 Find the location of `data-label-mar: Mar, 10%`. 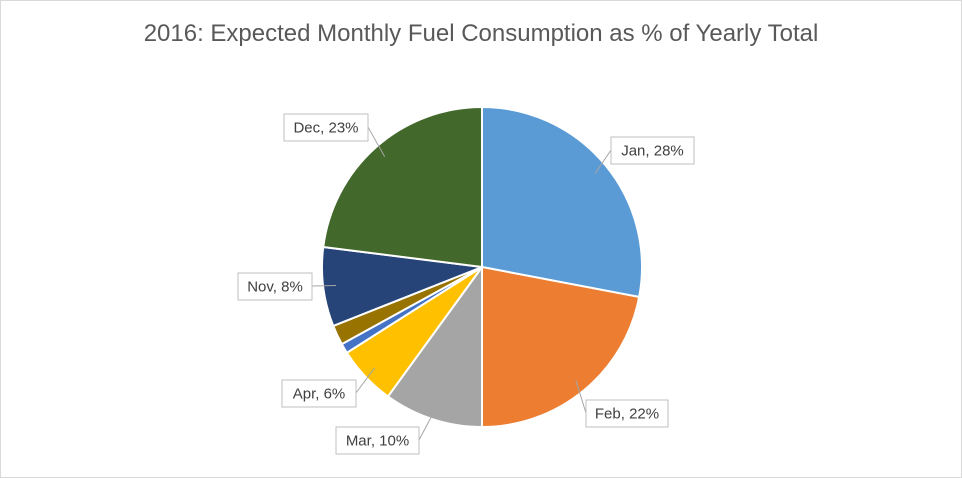

data-label-mar: Mar, 10% is located at coordinates (377, 440).